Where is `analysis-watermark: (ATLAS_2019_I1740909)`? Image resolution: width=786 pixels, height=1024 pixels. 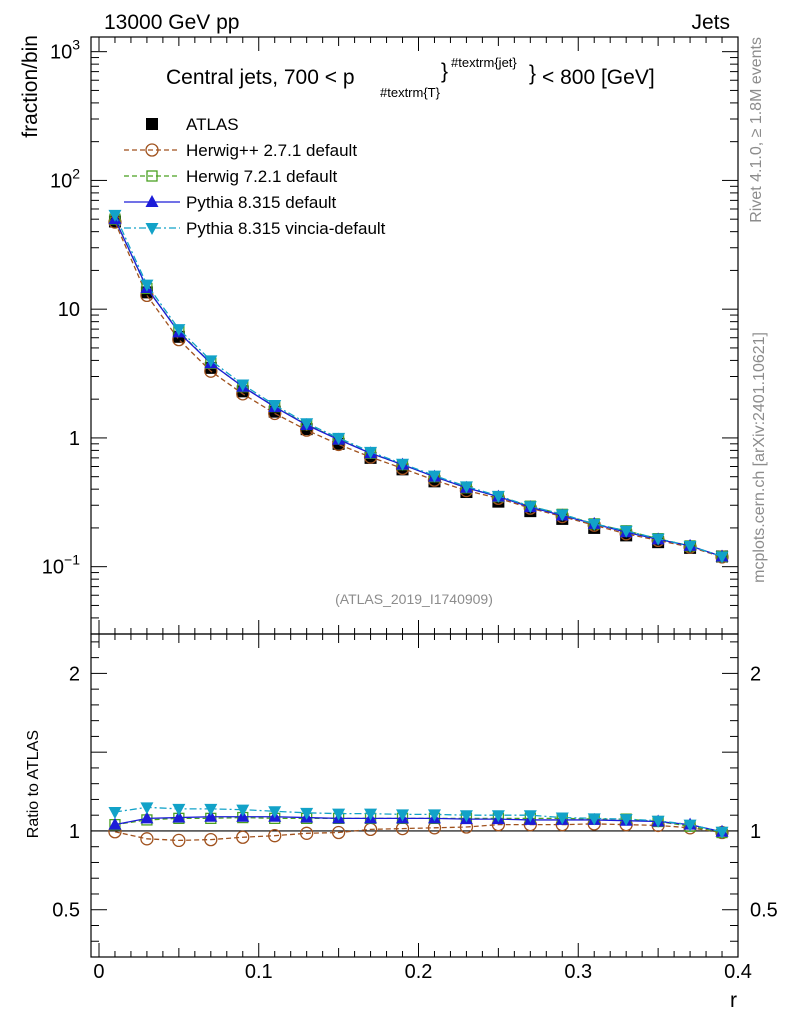
analysis-watermark: (ATLAS_2019_I1740909) is located at coordinates (414, 599).